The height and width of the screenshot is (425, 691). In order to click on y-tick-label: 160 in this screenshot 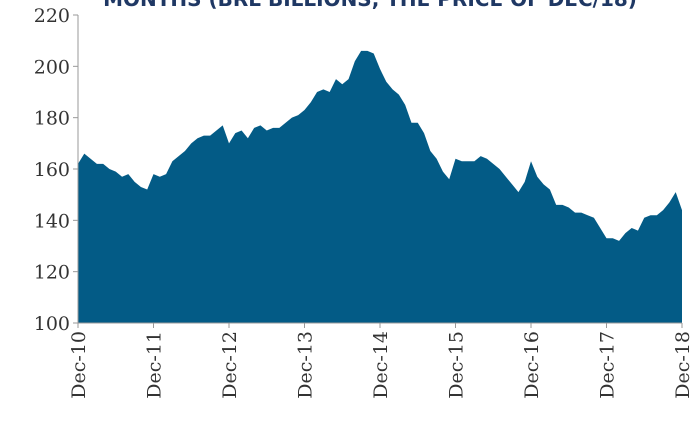, I will do `click(52, 170)`.